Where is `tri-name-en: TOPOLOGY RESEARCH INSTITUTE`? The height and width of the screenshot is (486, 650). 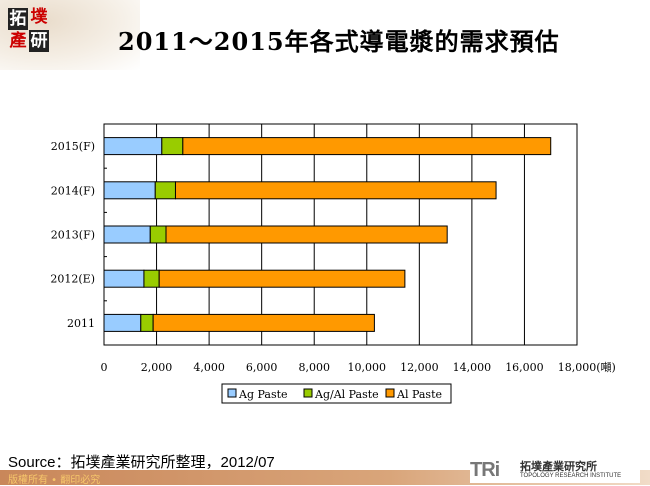 tri-name-en: TOPOLOGY RESEARCH INSTITUTE is located at coordinates (571, 476).